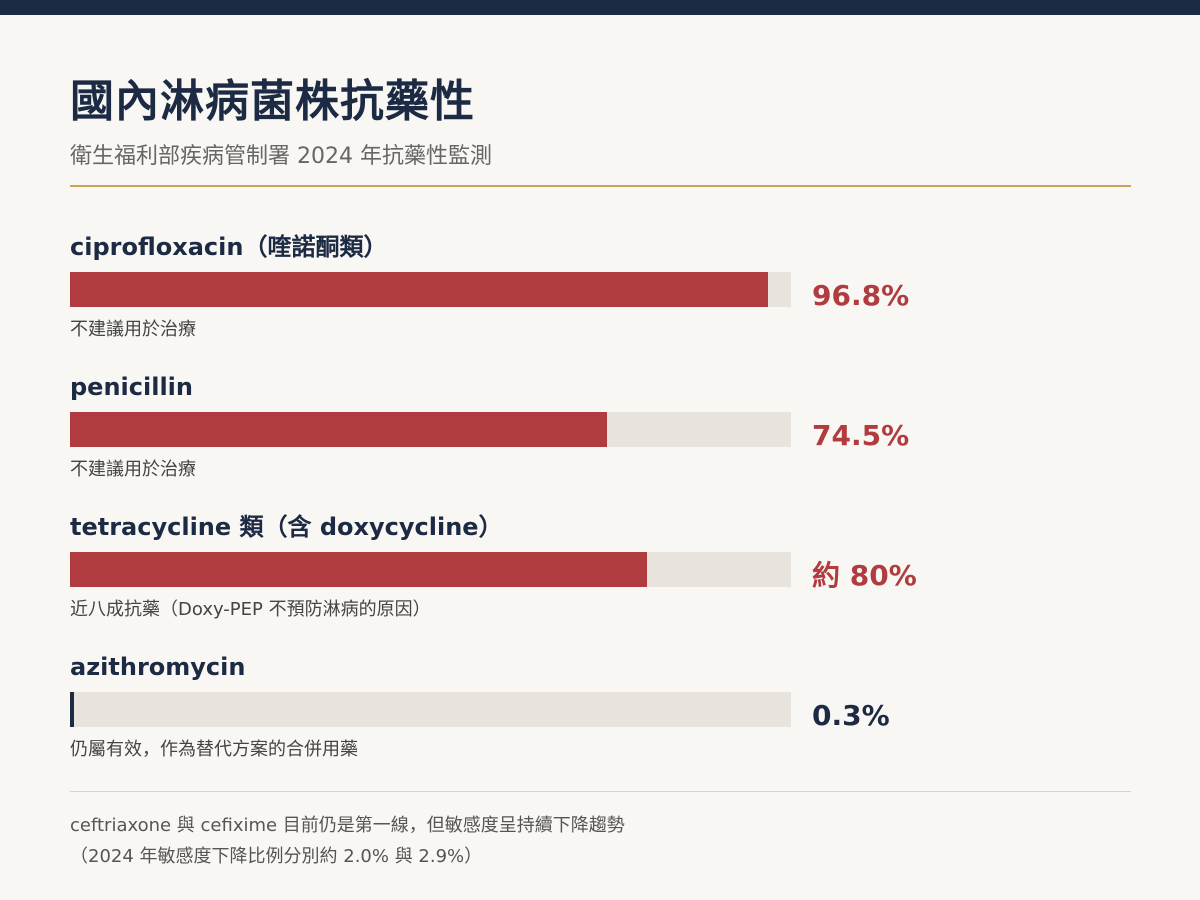 This screenshot has height=900, width=1200. What do you see at coordinates (276, 856) in the screenshot?
I see `footnote-line-2: （2024 年敏感度下降比例分別約 2.0% 與 2.9%）` at bounding box center [276, 856].